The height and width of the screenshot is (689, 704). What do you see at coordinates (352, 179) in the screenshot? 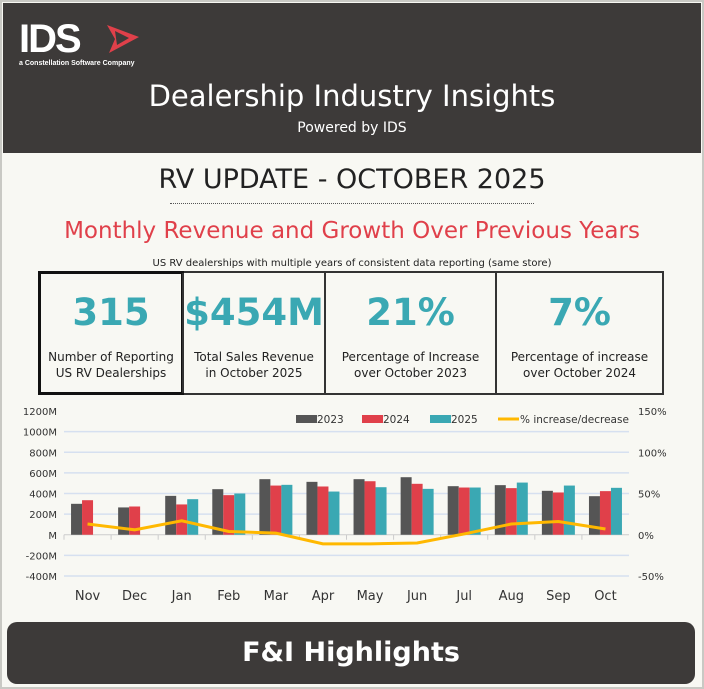
I see `update-title: RV UPDATE - OCTOBER 2025` at bounding box center [352, 179].